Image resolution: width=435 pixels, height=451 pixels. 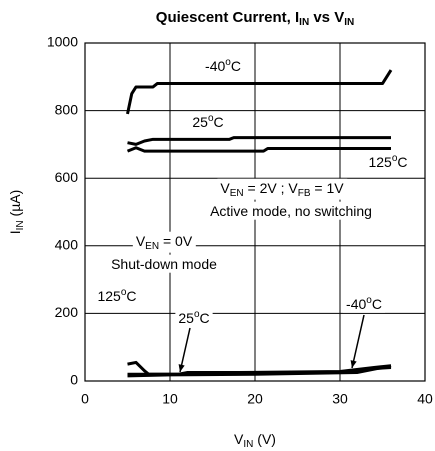 What do you see at coordinates (67, 177) in the screenshot?
I see `y-tick-label: 600` at bounding box center [67, 177].